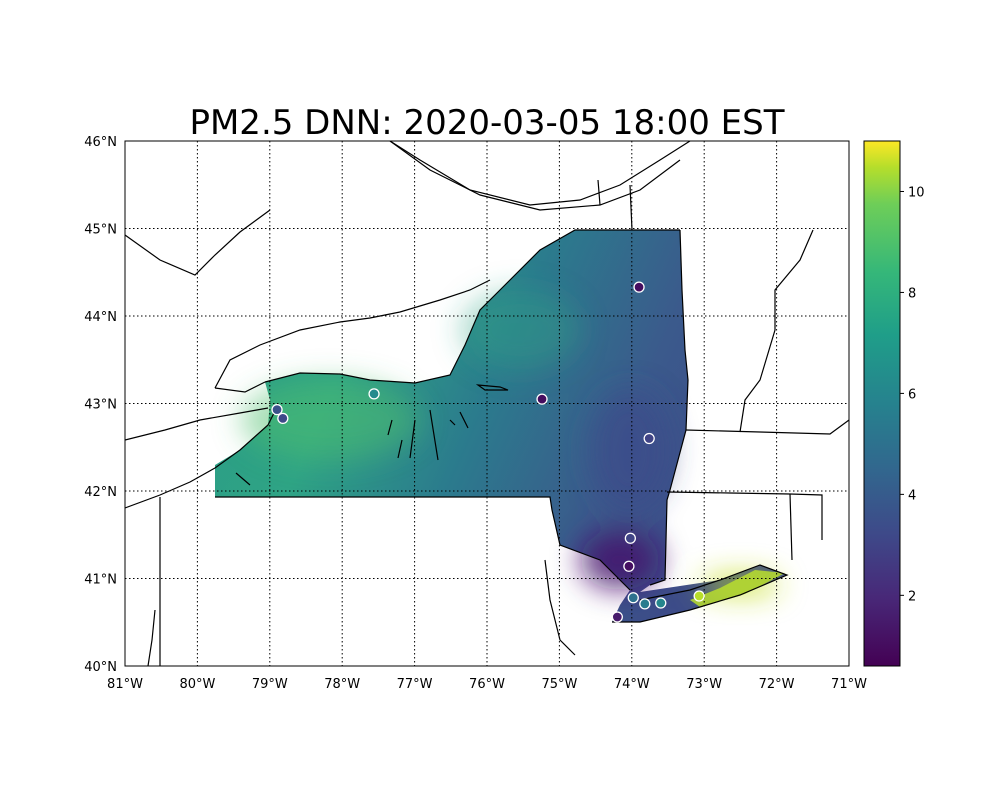 This screenshot has height=804, width=1000. Describe the element at coordinates (777, 684) in the screenshot. I see `x-tick-label: 72°W` at that location.